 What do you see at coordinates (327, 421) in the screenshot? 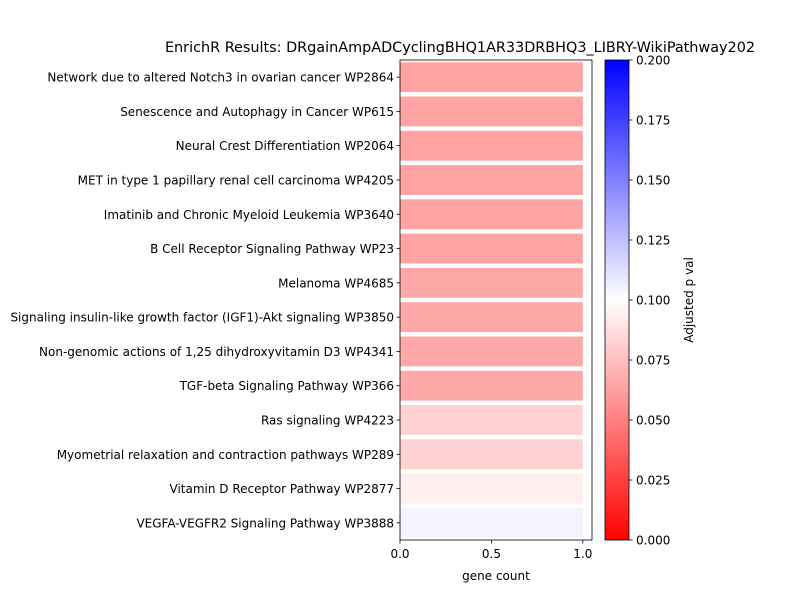
I see `y-tick-label: Ras signaling WP4223` at bounding box center [327, 421].